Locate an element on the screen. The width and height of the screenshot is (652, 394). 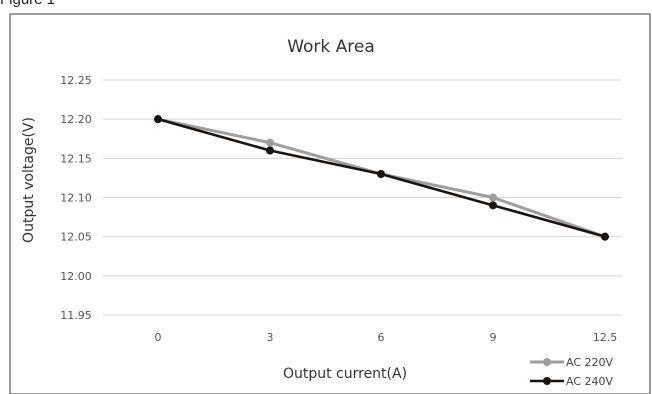
y-tick-label: 12.15 is located at coordinates (76, 158).